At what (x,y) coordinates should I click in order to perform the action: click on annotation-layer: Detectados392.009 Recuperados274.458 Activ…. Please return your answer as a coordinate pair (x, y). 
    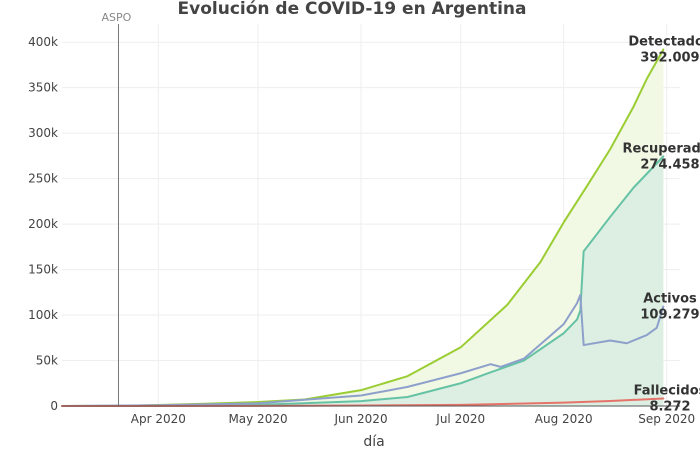
    Looking at the image, I should click on (661, 224).